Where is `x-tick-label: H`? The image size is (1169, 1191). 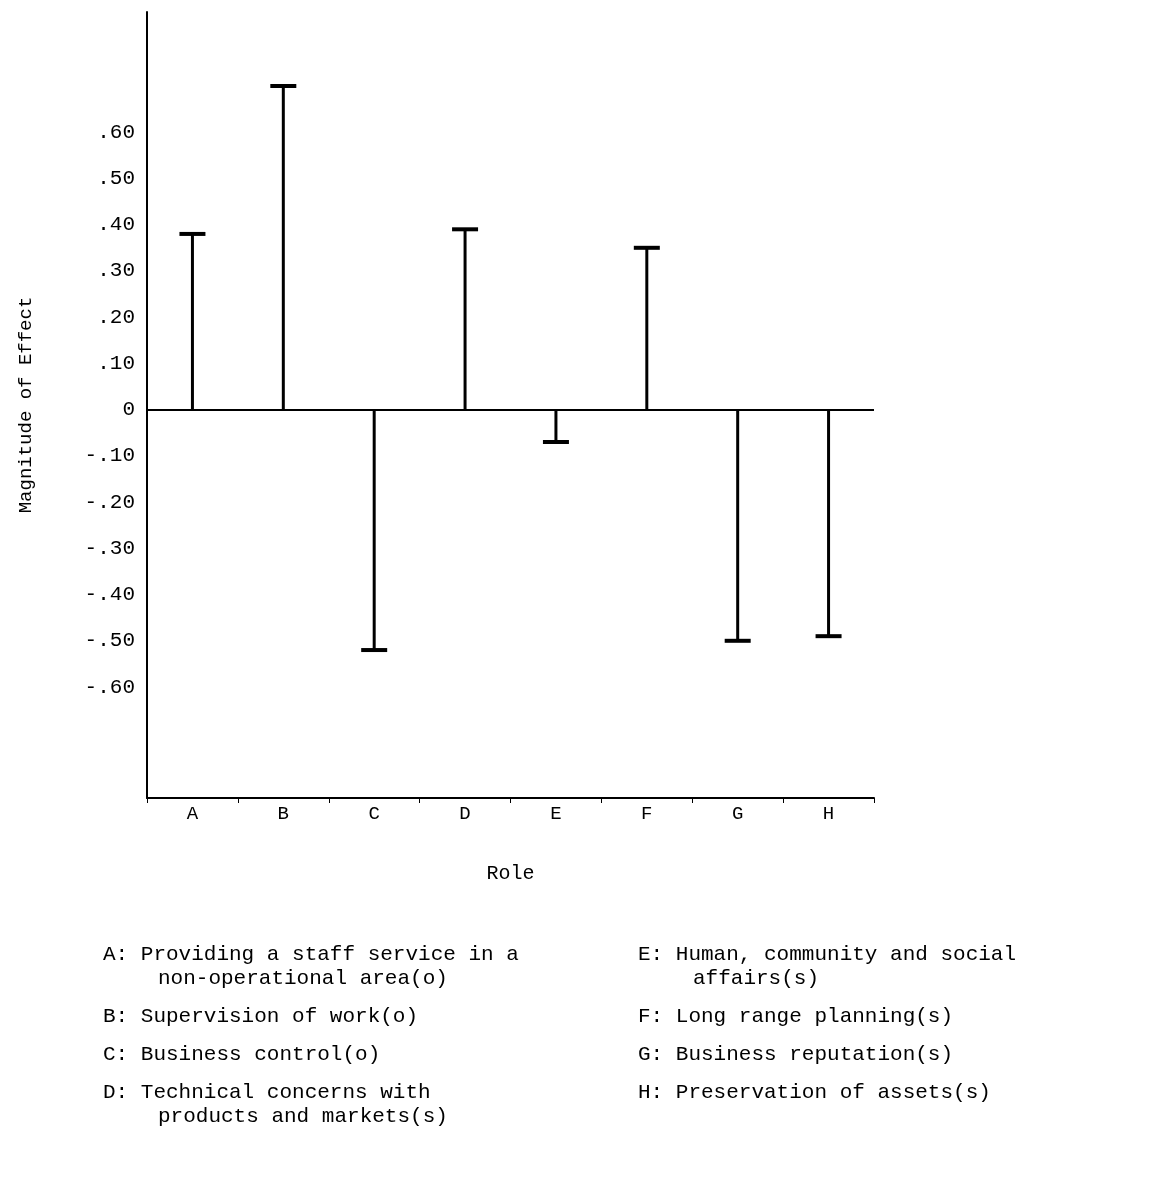 x-tick-label: H is located at coordinates (828, 813).